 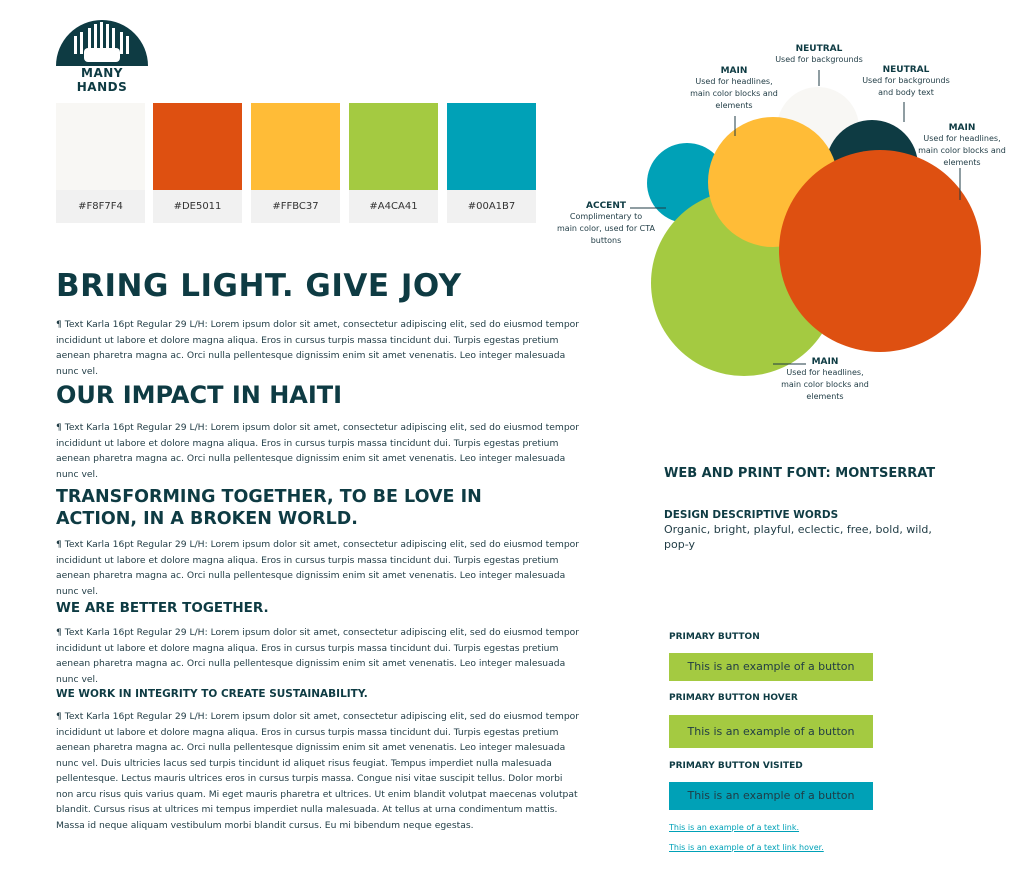 I want to click on annotation-neutral-top: NEUTRAL Used for backgrounds, so click(x=819, y=55).